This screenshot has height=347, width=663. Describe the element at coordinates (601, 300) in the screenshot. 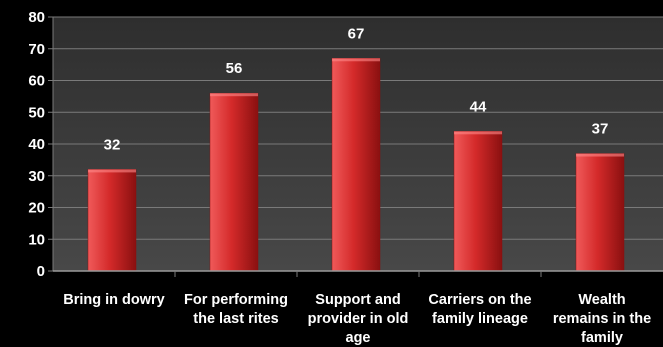

I see `x-tick-label: Wealth` at that location.